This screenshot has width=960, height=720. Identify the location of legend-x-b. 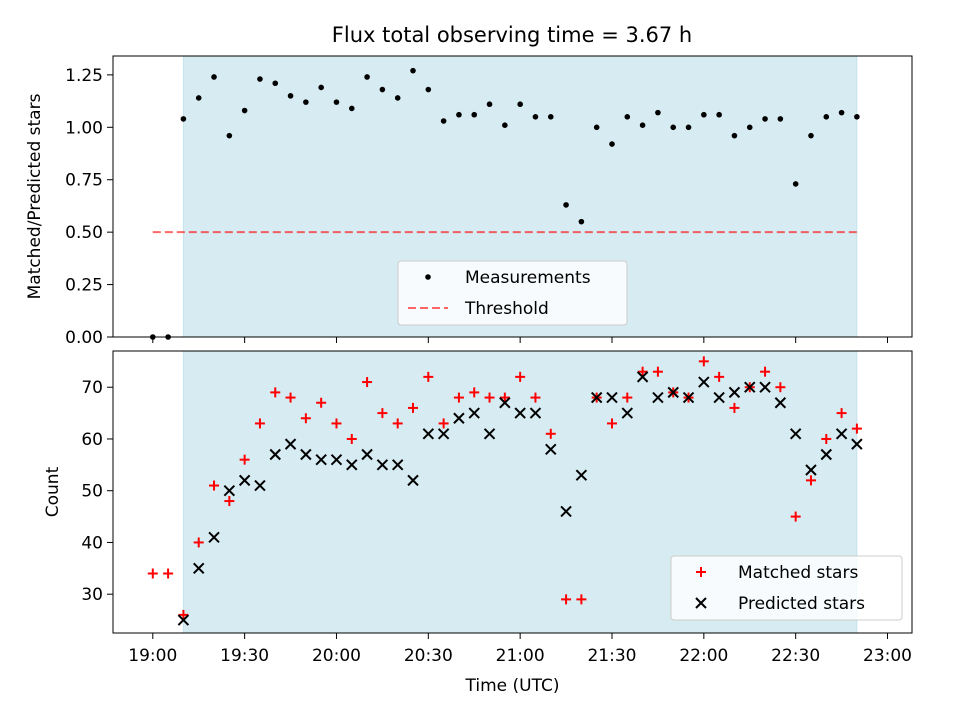
(701, 603).